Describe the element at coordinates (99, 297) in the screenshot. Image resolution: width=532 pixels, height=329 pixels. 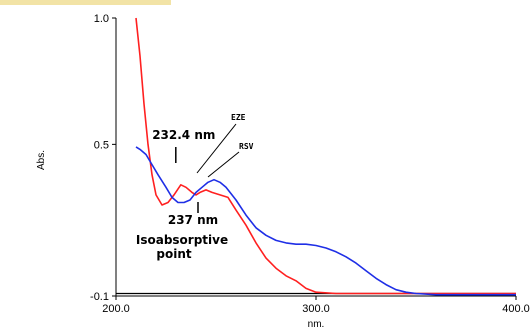
I see `y-tick-label: -0.1` at that location.